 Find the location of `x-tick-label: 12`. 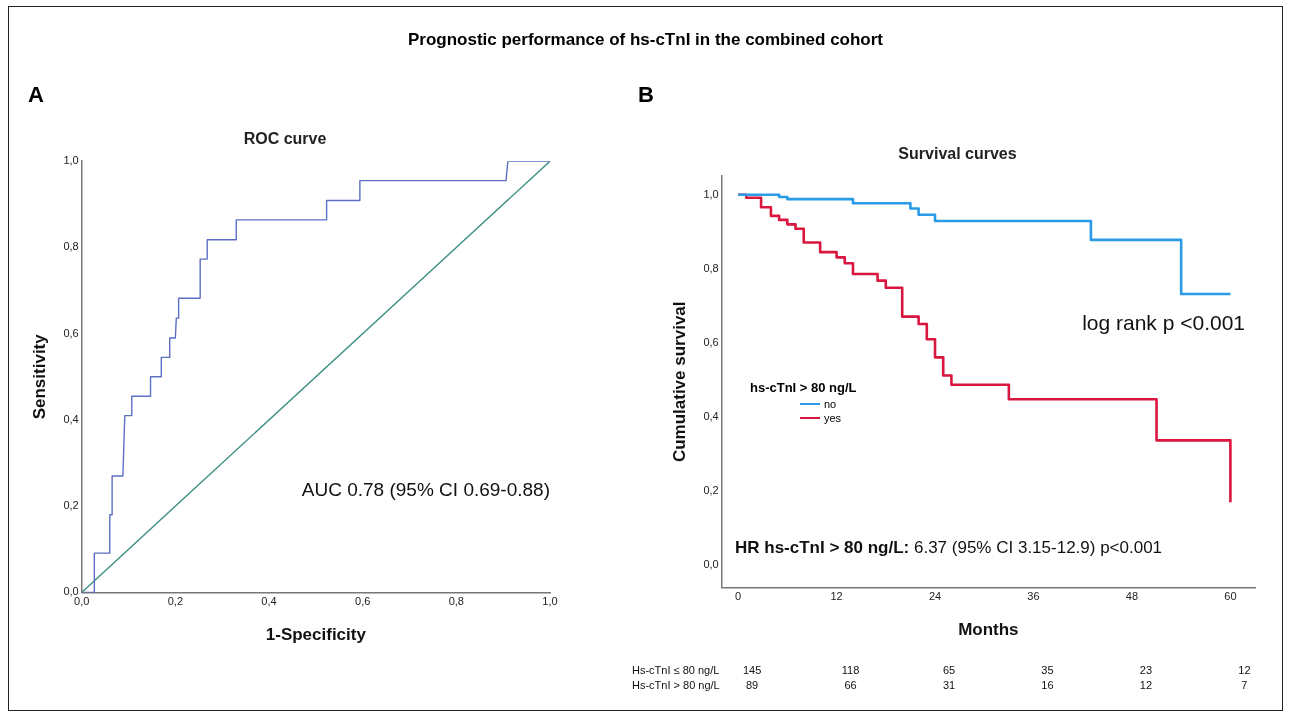

x-tick-label: 12 is located at coordinates (836, 596).